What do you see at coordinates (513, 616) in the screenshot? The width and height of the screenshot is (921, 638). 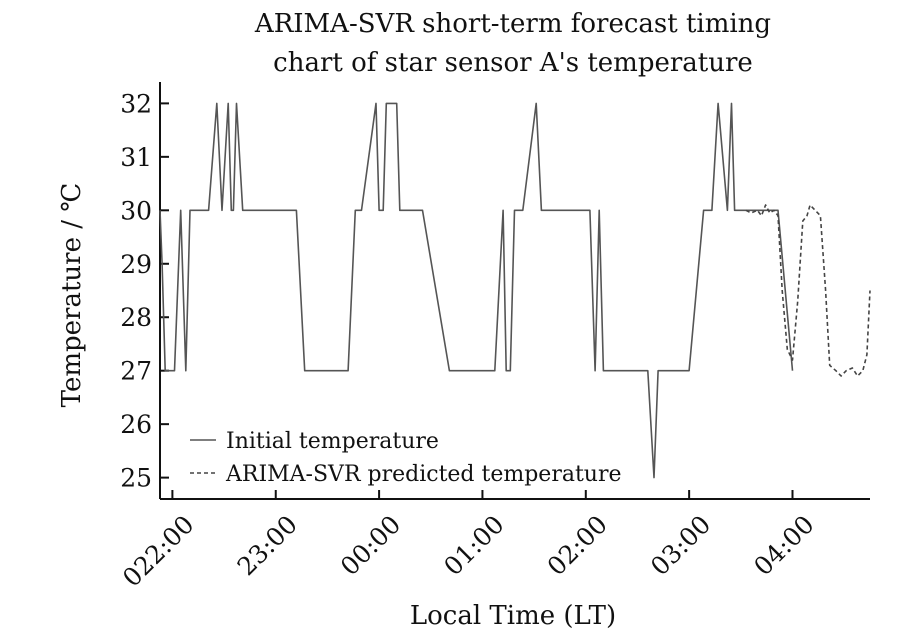 I see `x-axis-label: Local Time (LT)` at bounding box center [513, 616].